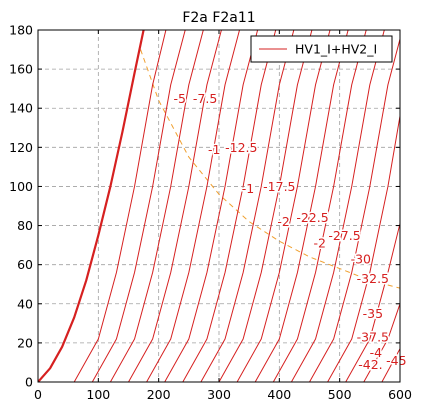 The height and width of the screenshot is (408, 421). I want to click on curve-label: -45, so click(396, 360).